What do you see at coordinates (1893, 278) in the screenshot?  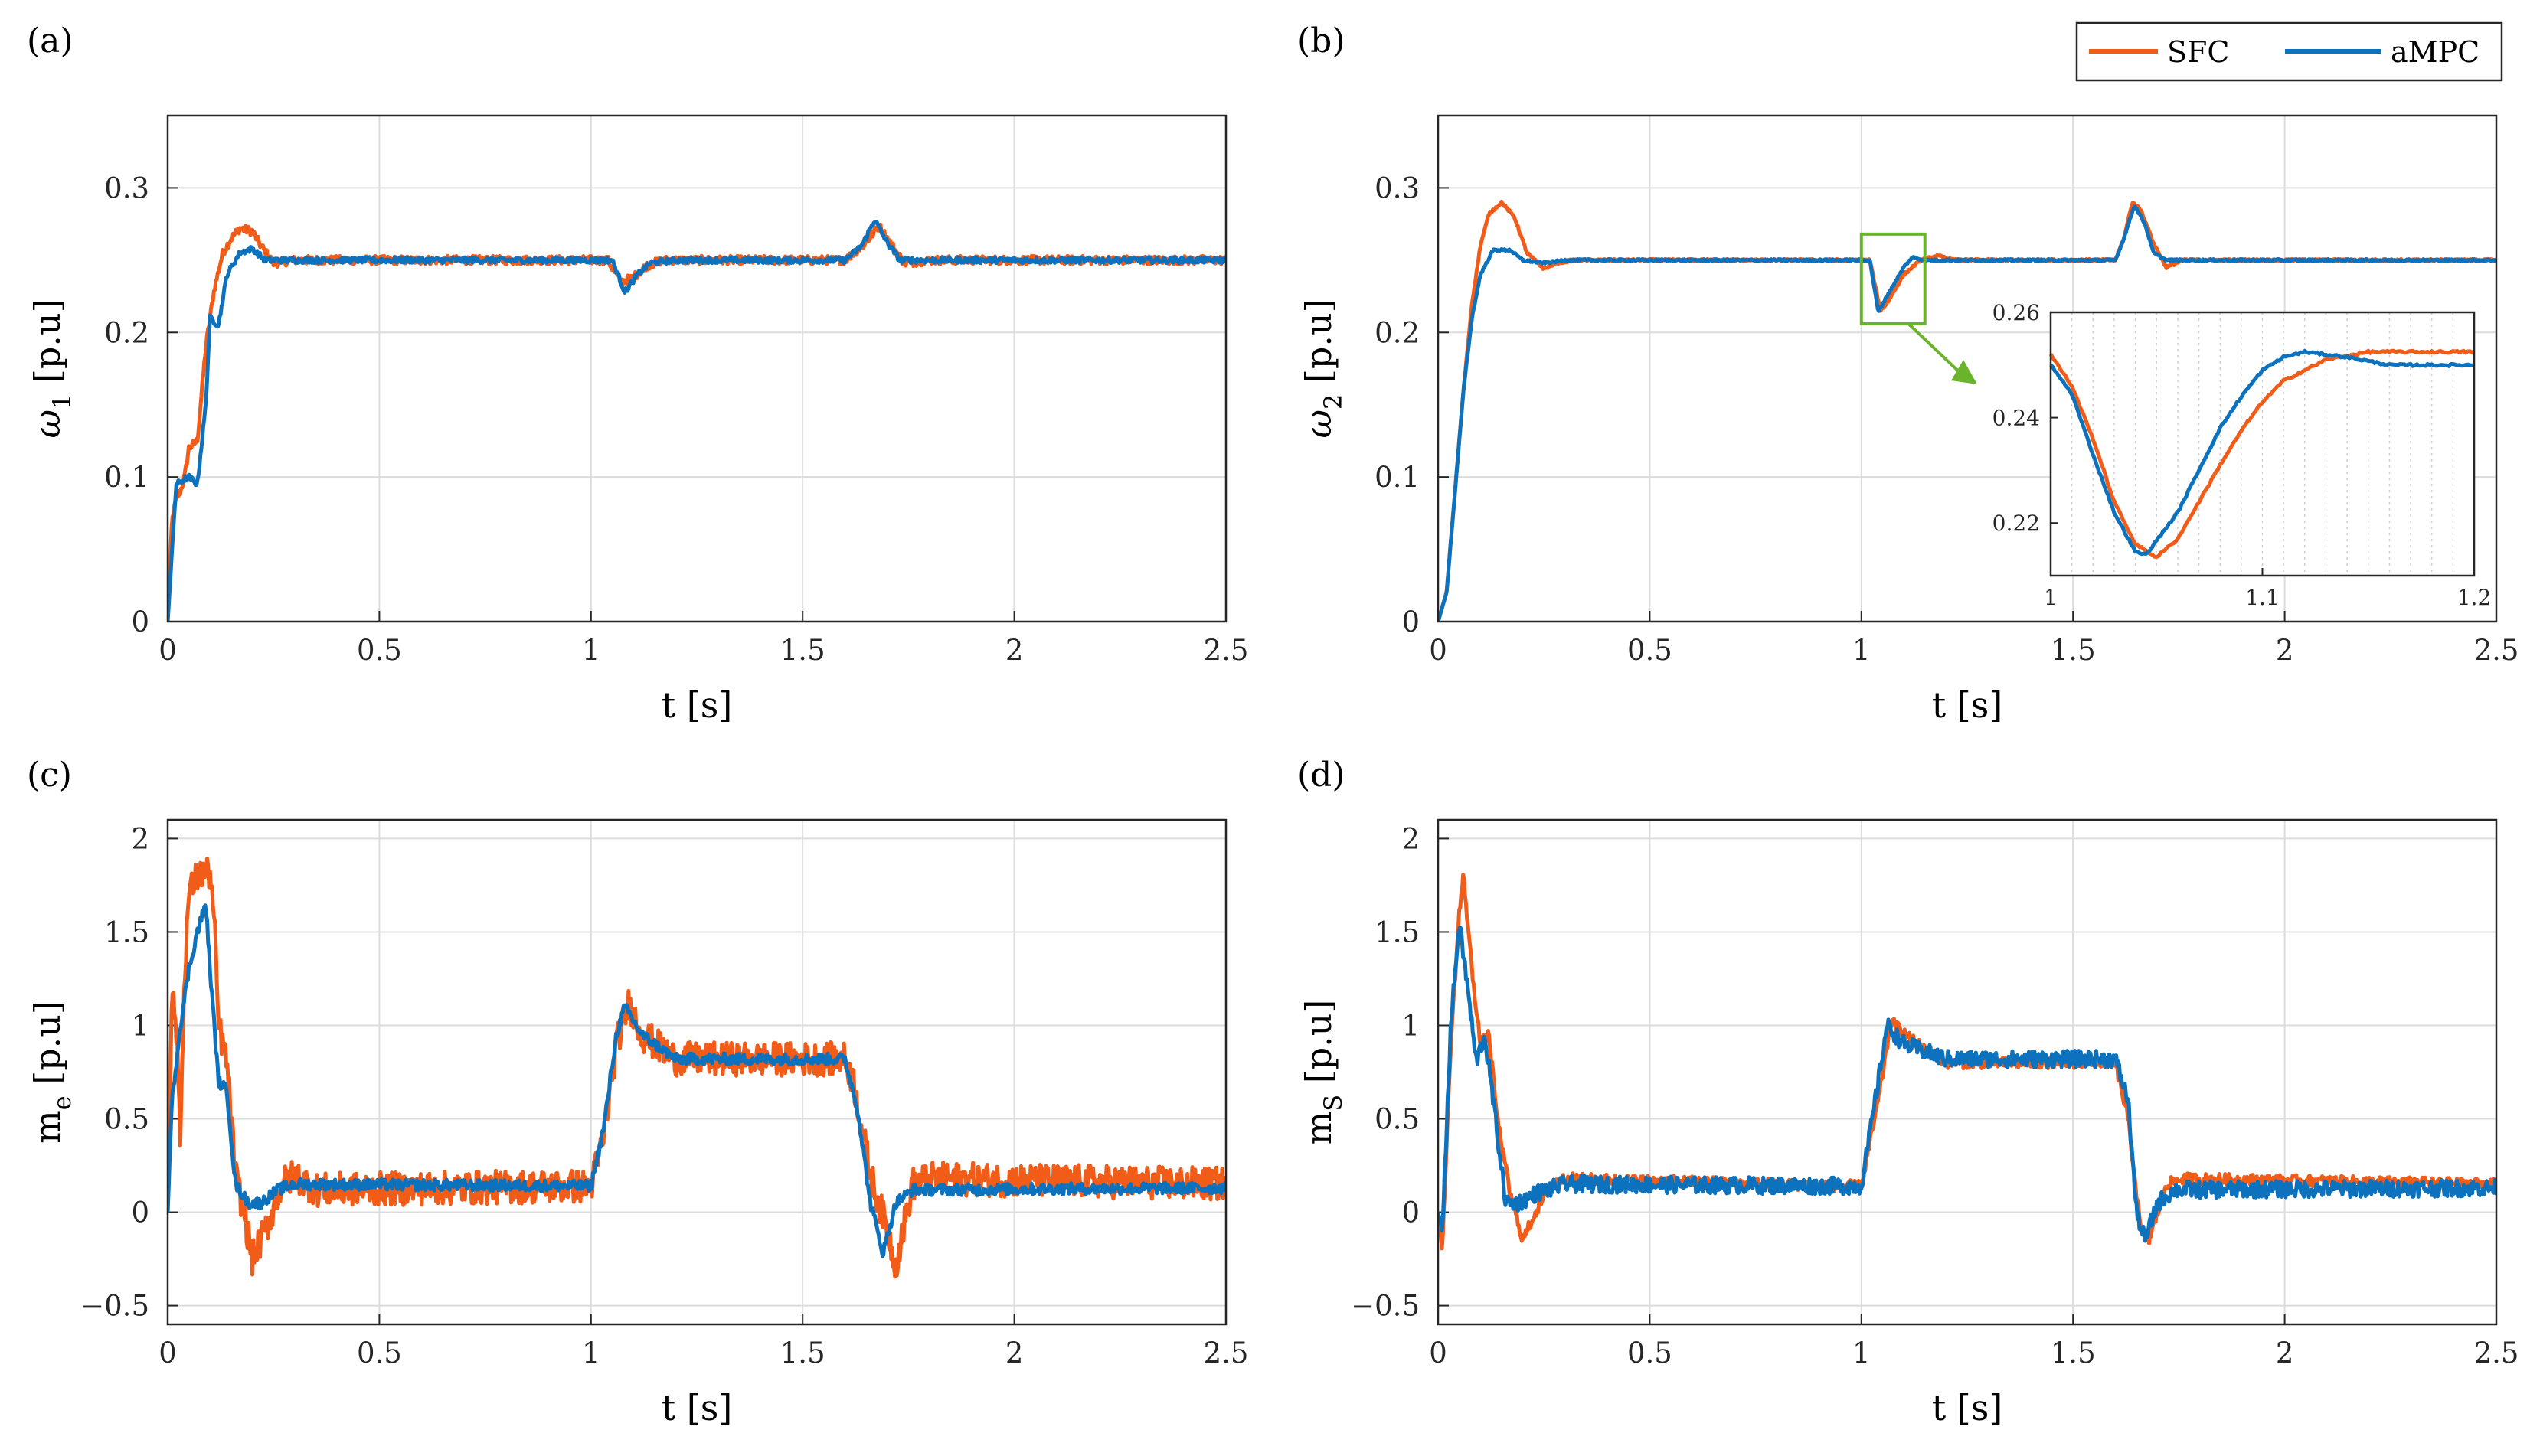 I see `zoom-region-box` at bounding box center [1893, 278].